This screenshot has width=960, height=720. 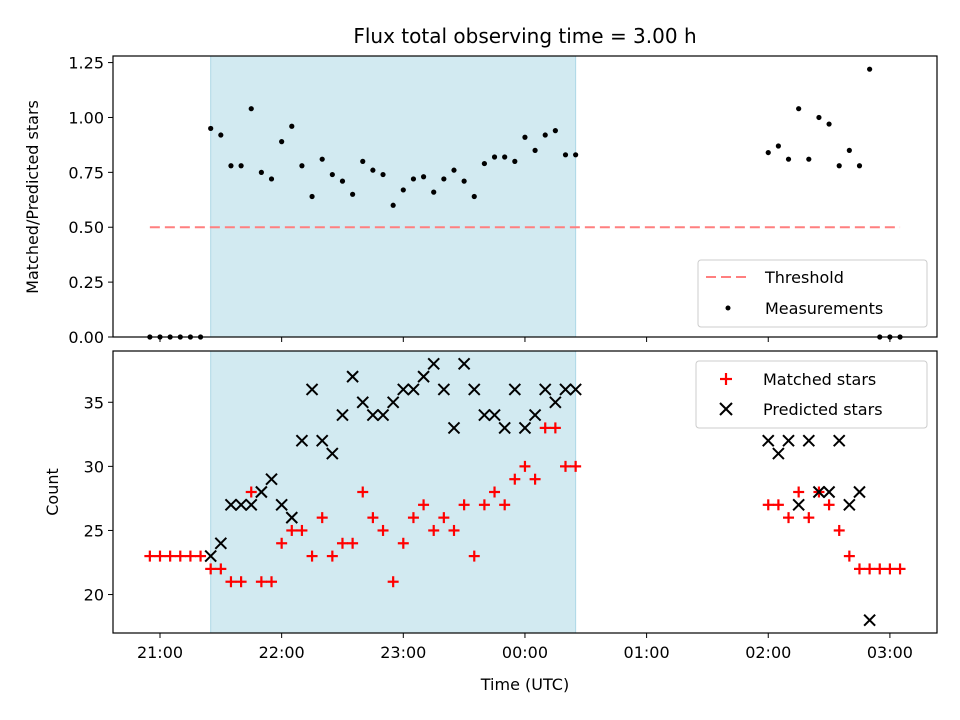 What do you see at coordinates (86, 117) in the screenshot?
I see `top-y-tick-label: 1.00` at bounding box center [86, 117].